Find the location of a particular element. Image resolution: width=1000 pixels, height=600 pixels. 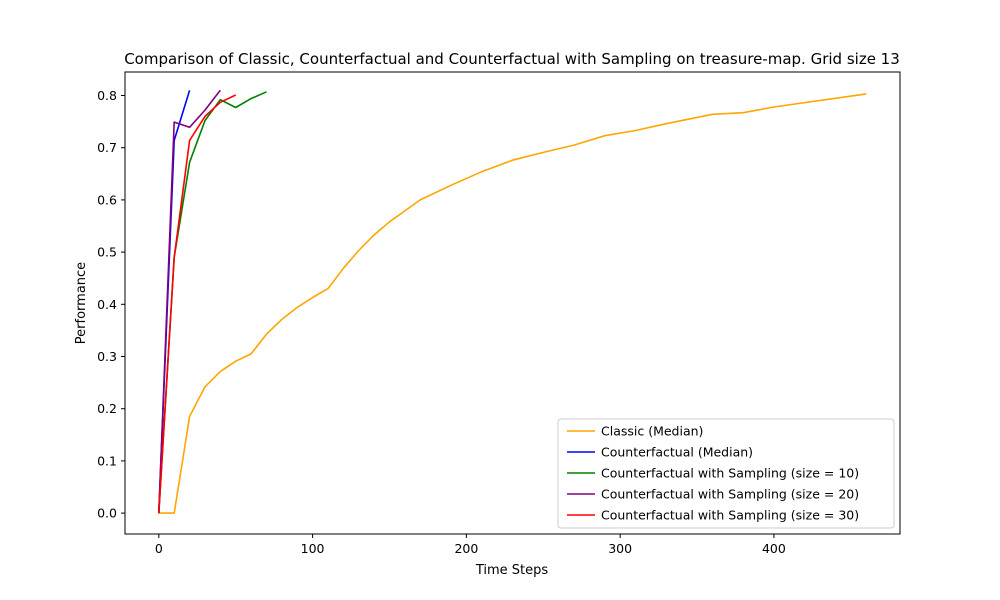

x-tick-label: 200 is located at coordinates (466, 548).